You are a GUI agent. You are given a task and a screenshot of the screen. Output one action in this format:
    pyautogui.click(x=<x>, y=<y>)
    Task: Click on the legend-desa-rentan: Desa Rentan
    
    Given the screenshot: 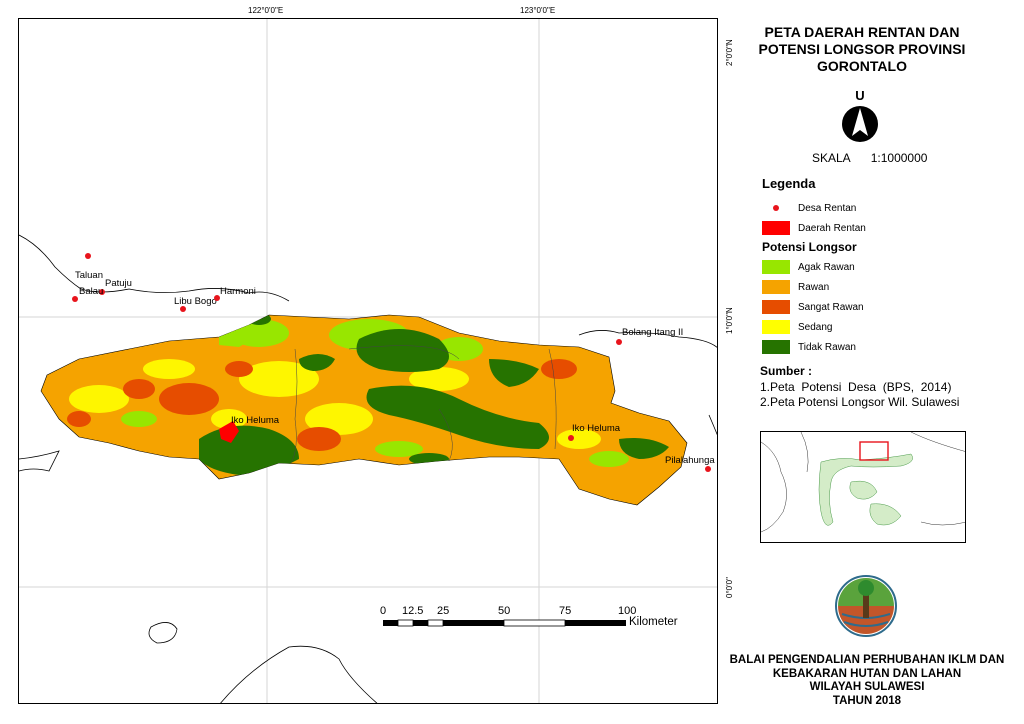 What is the action you would take?
    pyautogui.click(x=809, y=208)
    